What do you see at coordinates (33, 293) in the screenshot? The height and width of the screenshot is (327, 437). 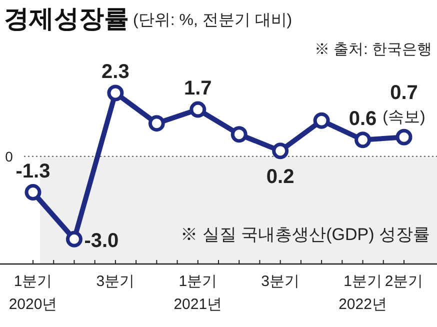 I see `x-tick-label: 1분기 2020년` at bounding box center [33, 293].